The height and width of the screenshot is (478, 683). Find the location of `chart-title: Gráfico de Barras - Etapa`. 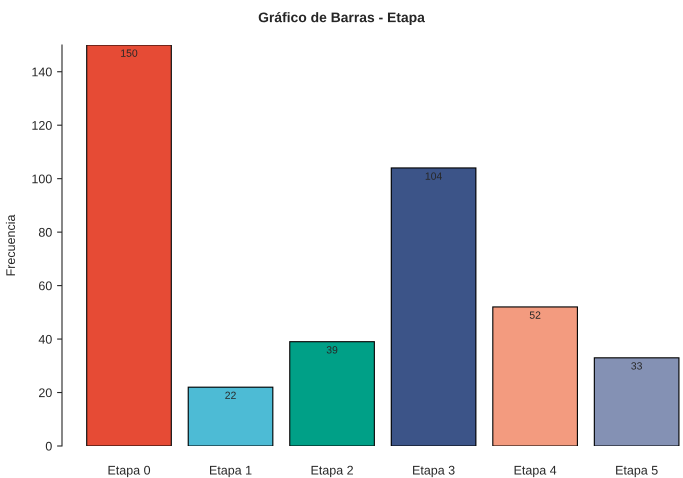

chart-title: Gráfico de Barras - Etapa is located at coordinates (341, 19).